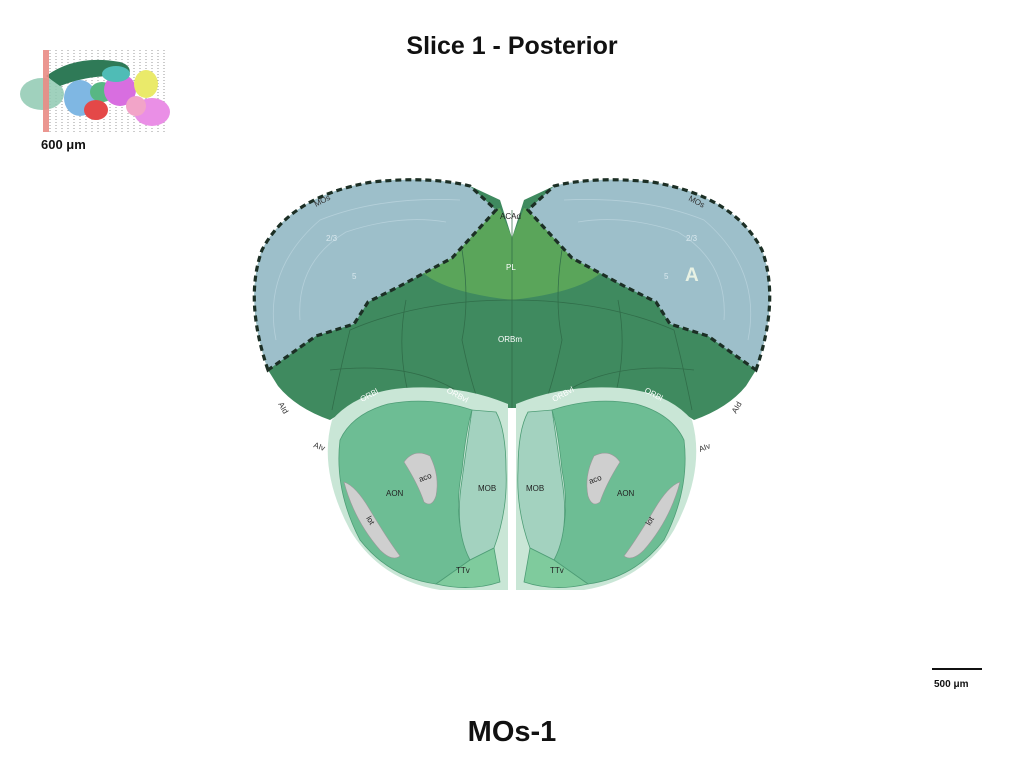 The width and height of the screenshot is (1024, 768). Describe the element at coordinates (372, 520) in the screenshot. I see `tract-lot-left` at that location.